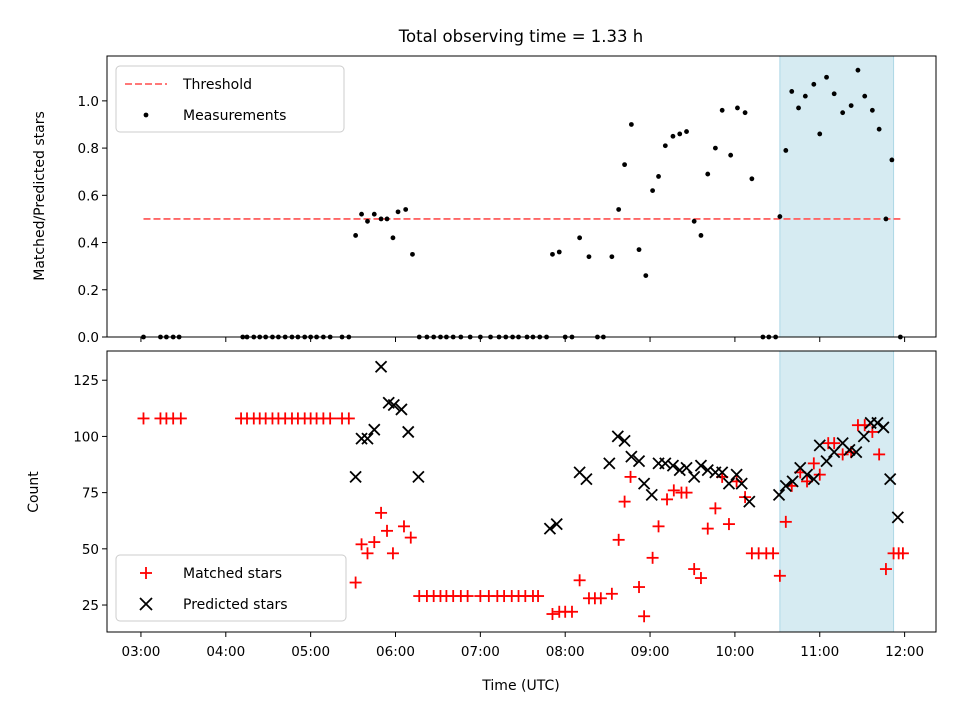 The image size is (960, 724). I want to click on x-tick-label: 05:00, so click(310, 652).